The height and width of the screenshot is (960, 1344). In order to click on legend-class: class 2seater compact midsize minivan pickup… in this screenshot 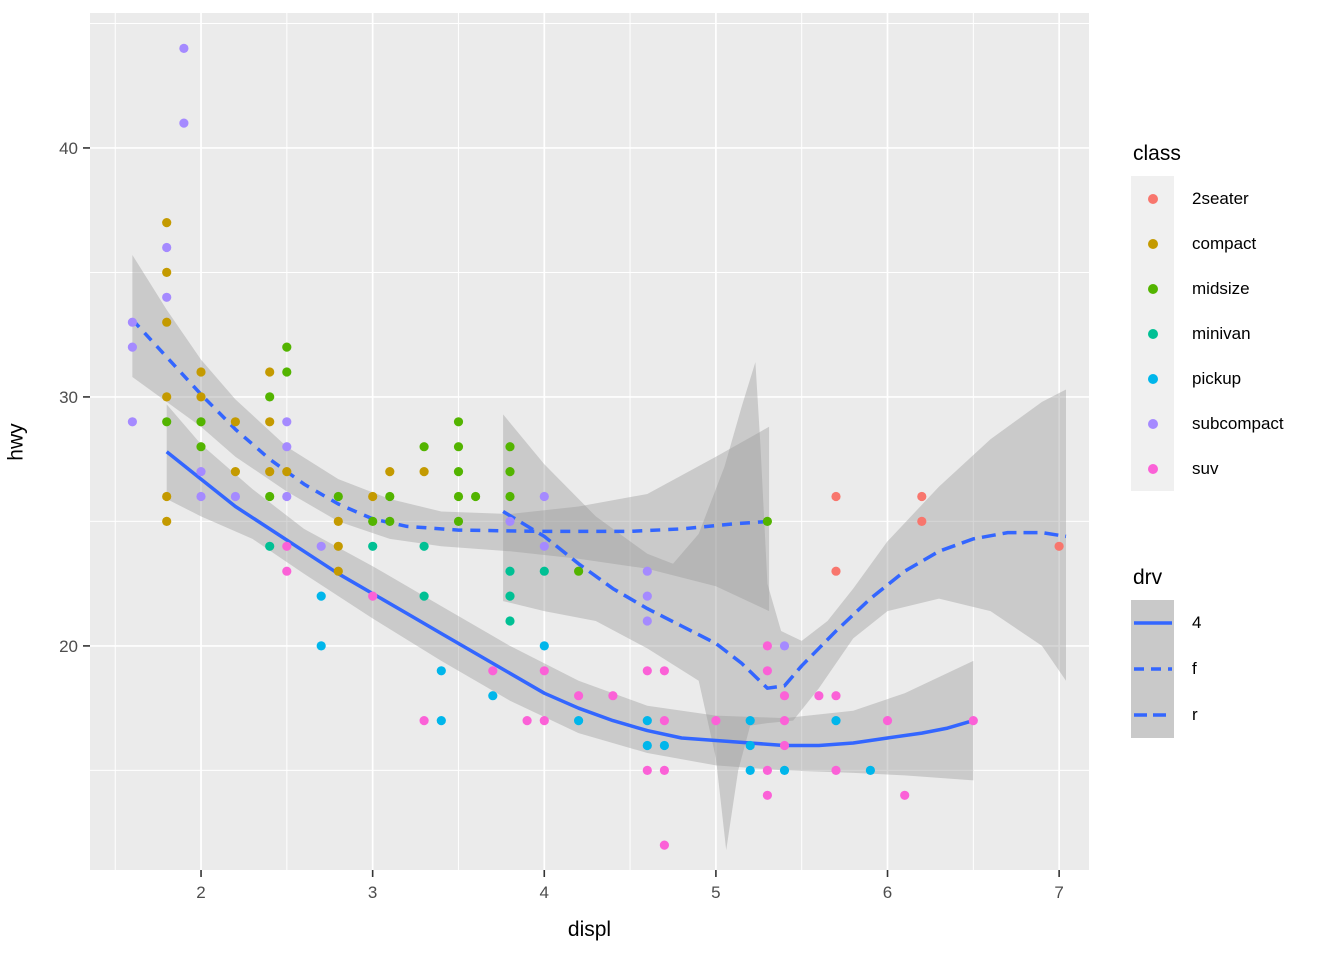, I will do `click(1207, 316)`.